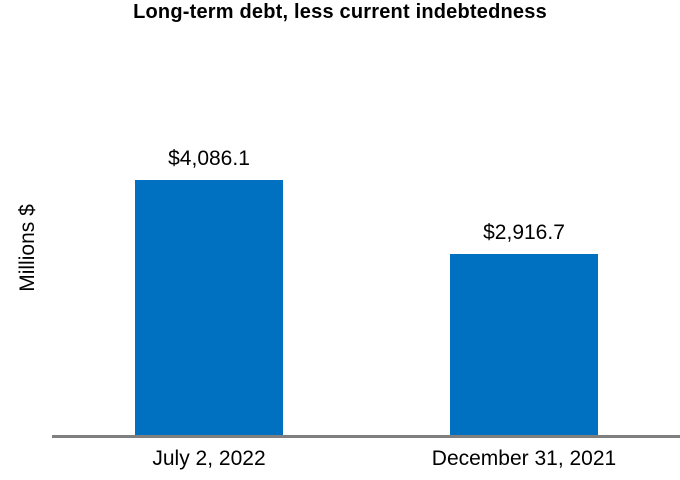 This screenshot has height=480, width=680. I want to click on x-axis-line, so click(366, 436).